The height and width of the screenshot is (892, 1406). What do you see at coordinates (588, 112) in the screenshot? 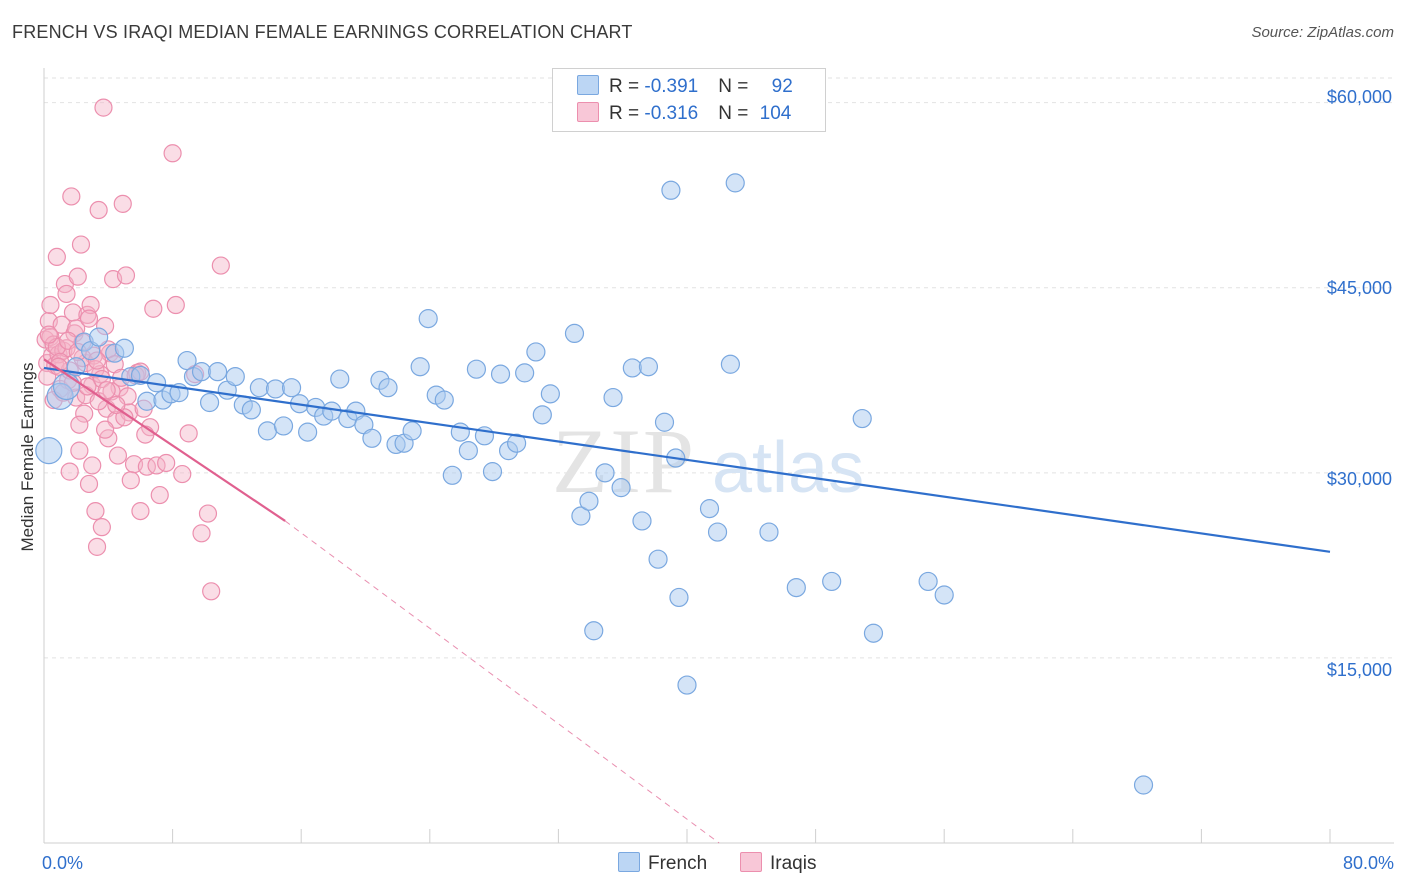
I see `iraqis-swatch` at bounding box center [588, 112].